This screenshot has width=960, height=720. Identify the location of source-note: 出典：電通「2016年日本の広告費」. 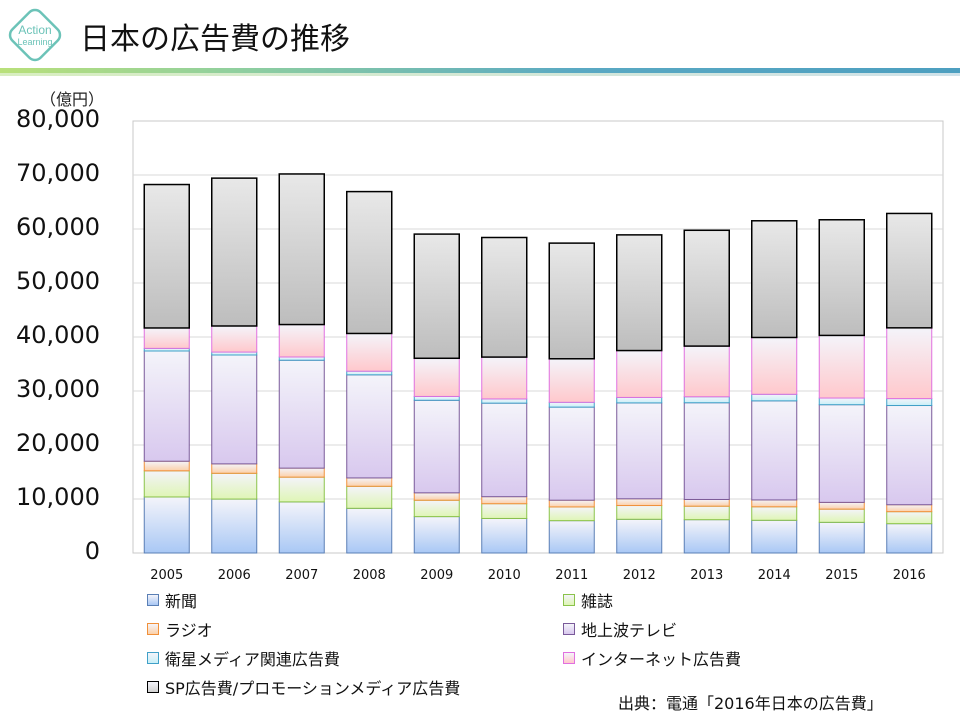
(750, 703).